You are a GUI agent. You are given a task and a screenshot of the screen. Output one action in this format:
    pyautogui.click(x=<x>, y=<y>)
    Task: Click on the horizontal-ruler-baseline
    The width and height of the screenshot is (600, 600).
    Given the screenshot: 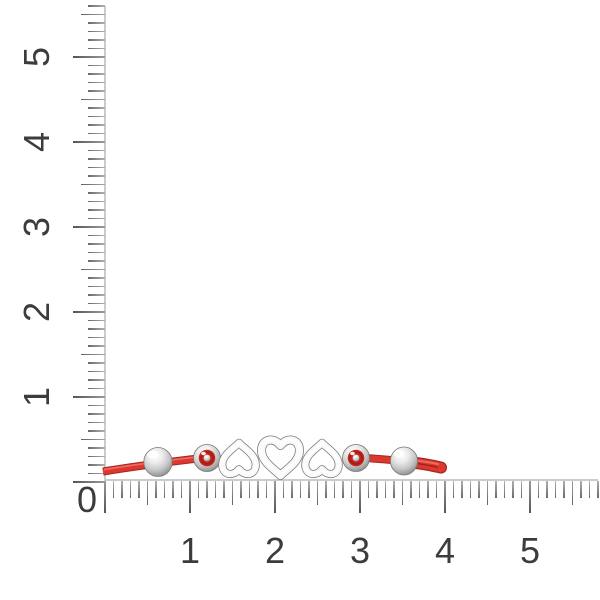 What is the action you would take?
    pyautogui.click(x=351, y=480)
    